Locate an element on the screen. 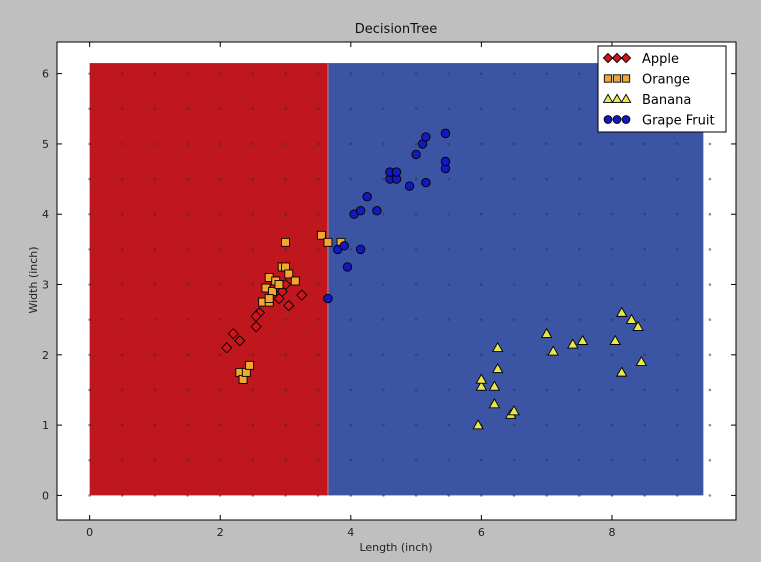 The image size is (761, 562). legend-marker-grape-fruit is located at coordinates (626, 119).